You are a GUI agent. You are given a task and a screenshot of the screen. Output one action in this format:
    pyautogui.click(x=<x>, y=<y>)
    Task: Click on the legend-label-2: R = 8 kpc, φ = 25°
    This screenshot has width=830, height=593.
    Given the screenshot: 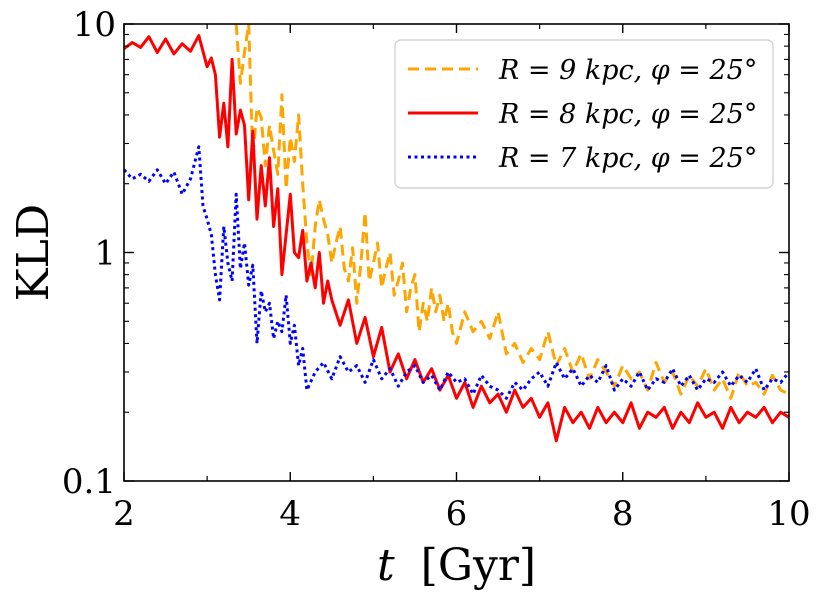 What is the action you would take?
    pyautogui.click(x=627, y=114)
    